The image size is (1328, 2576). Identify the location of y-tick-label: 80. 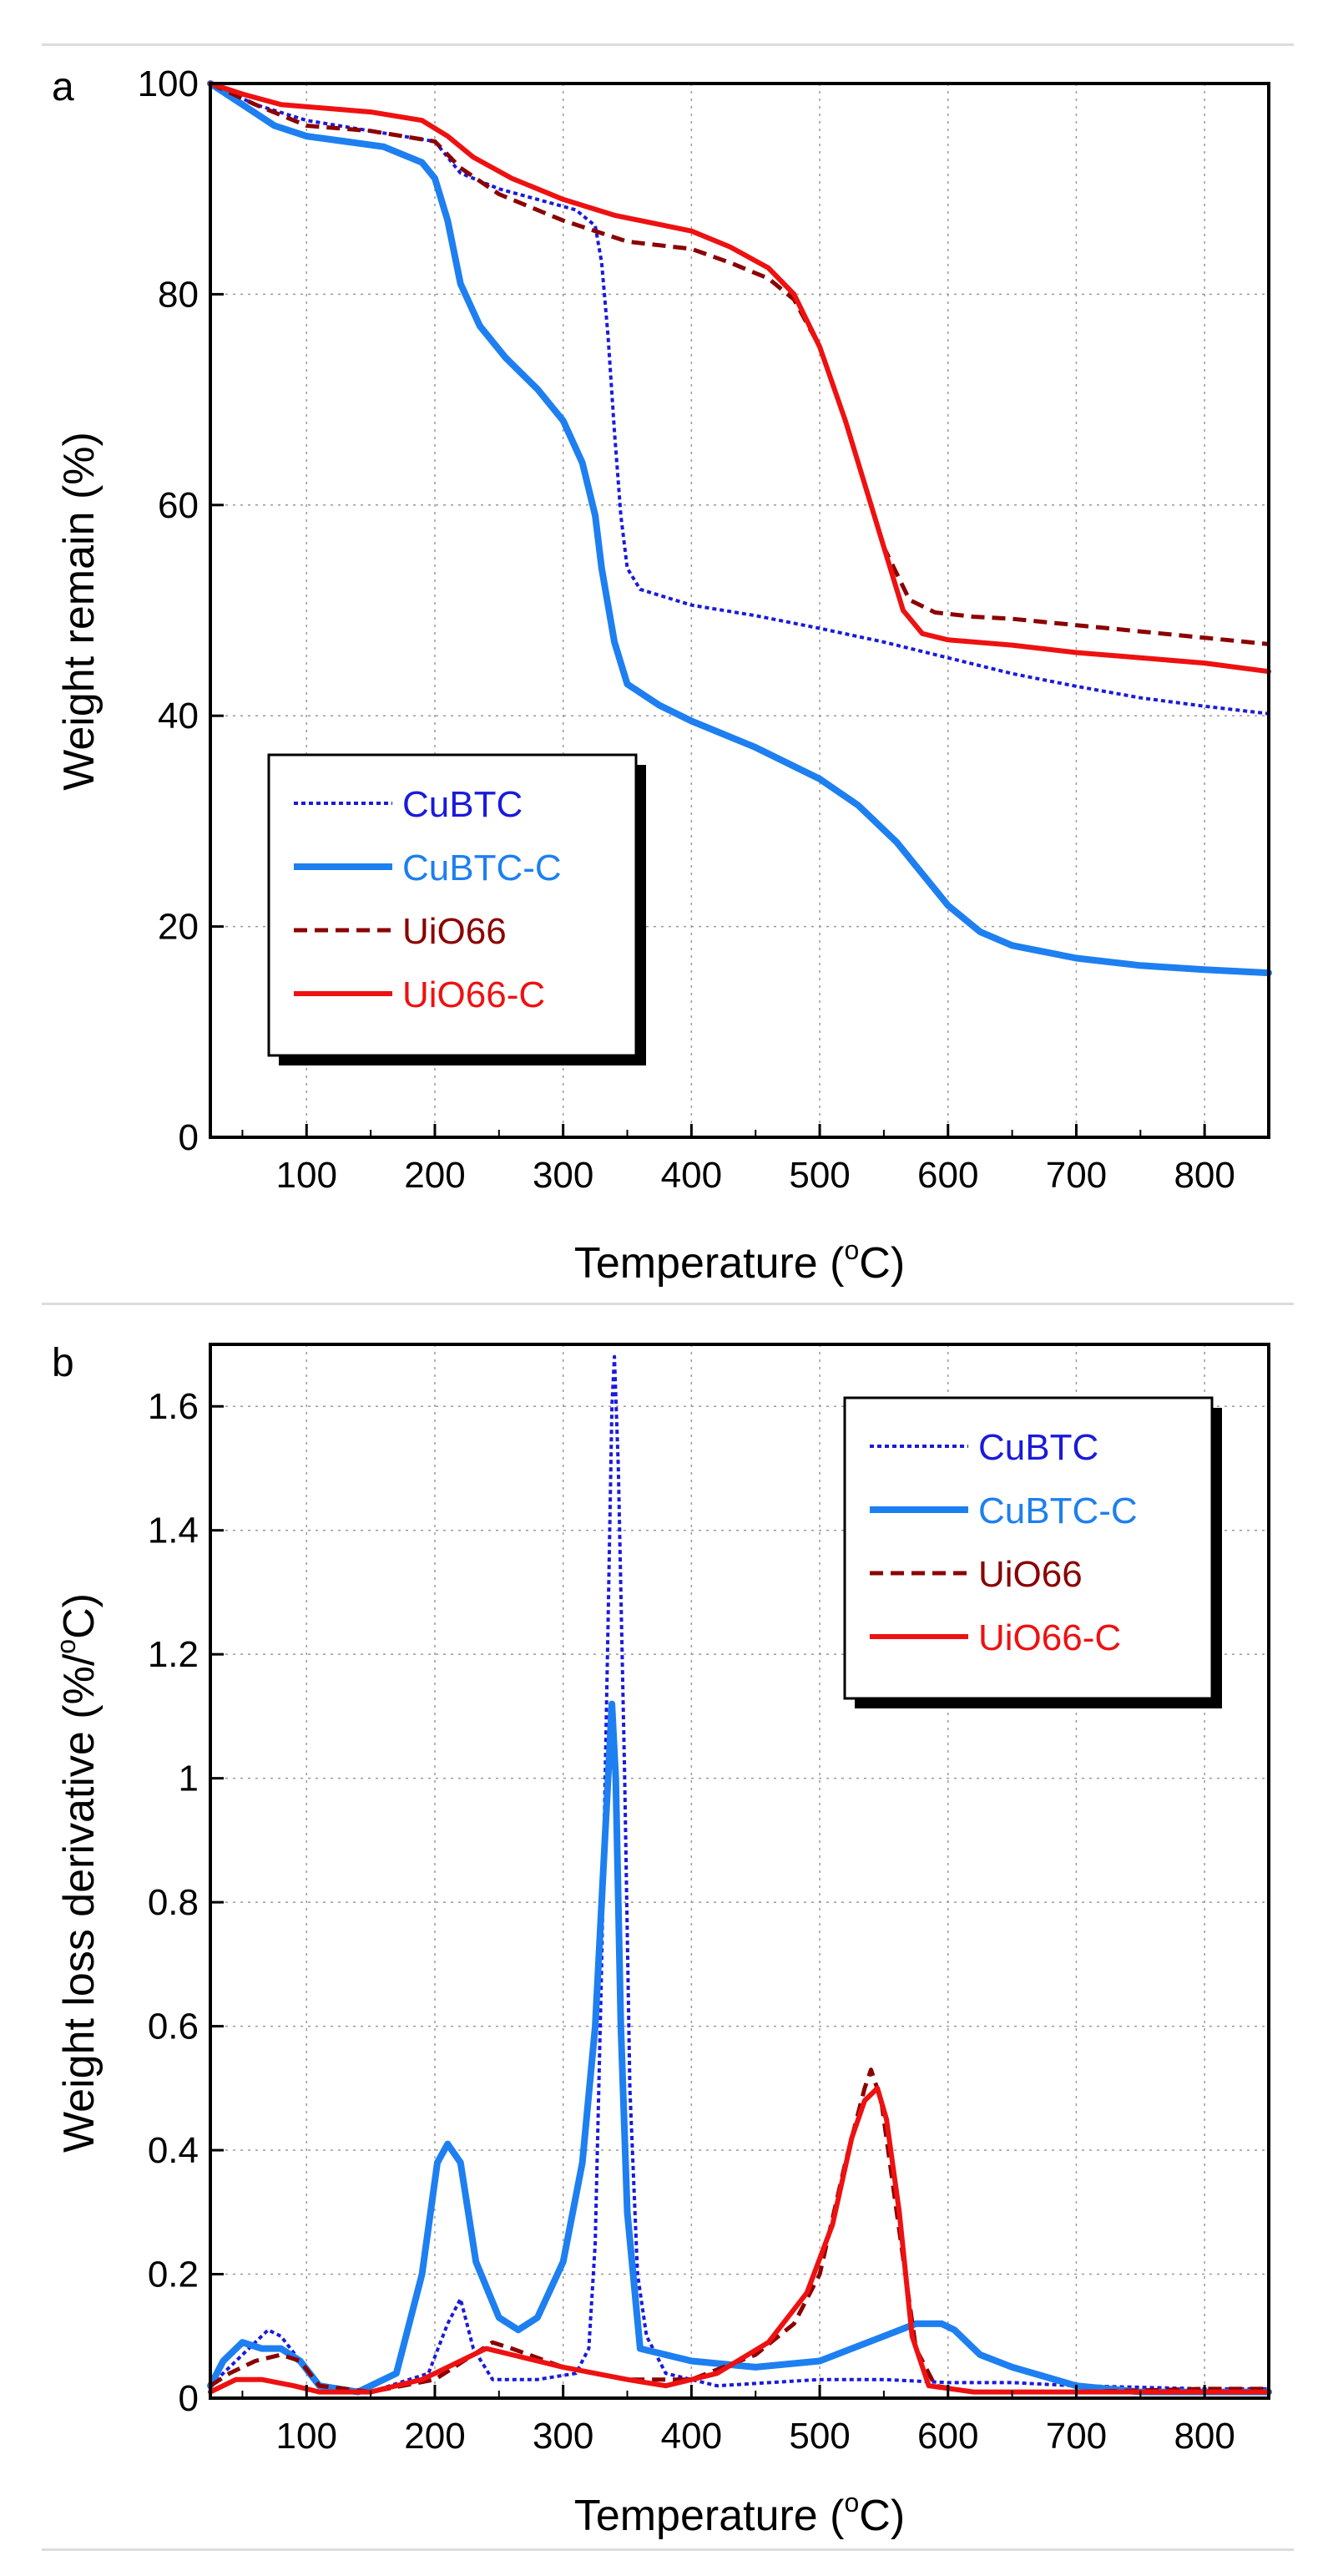
(178, 294).